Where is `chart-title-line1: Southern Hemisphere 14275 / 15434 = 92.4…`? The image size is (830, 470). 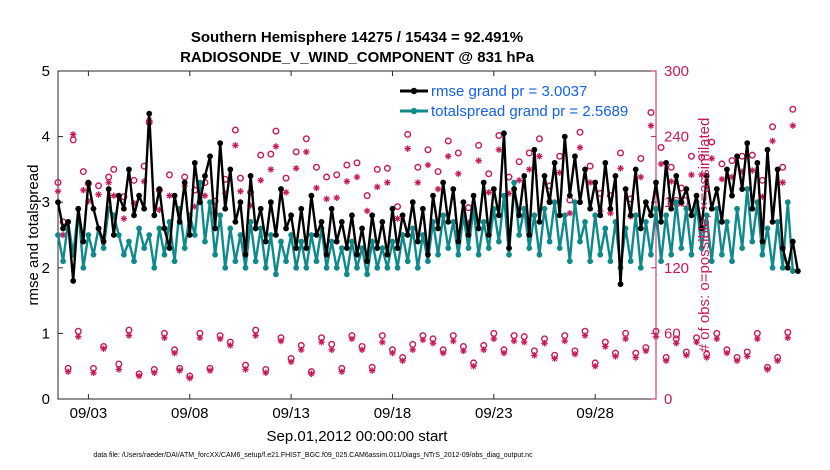 chart-title-line1: Southern Hemisphere 14275 / 15434 = 92.4… is located at coordinates (357, 37).